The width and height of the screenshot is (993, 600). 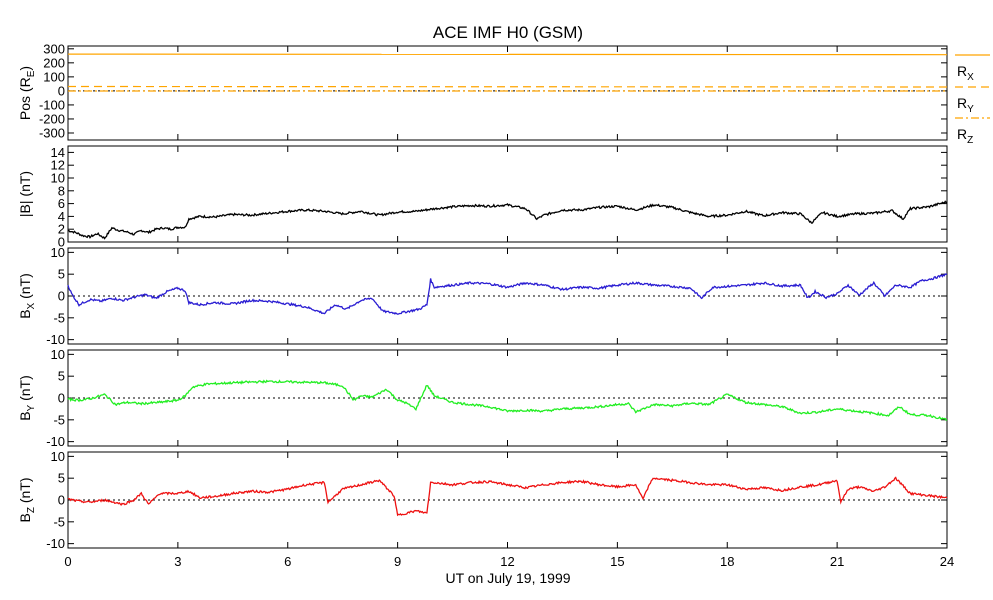 What do you see at coordinates (25, 194) in the screenshot?
I see `y-axis-label: |B| (nT)` at bounding box center [25, 194].